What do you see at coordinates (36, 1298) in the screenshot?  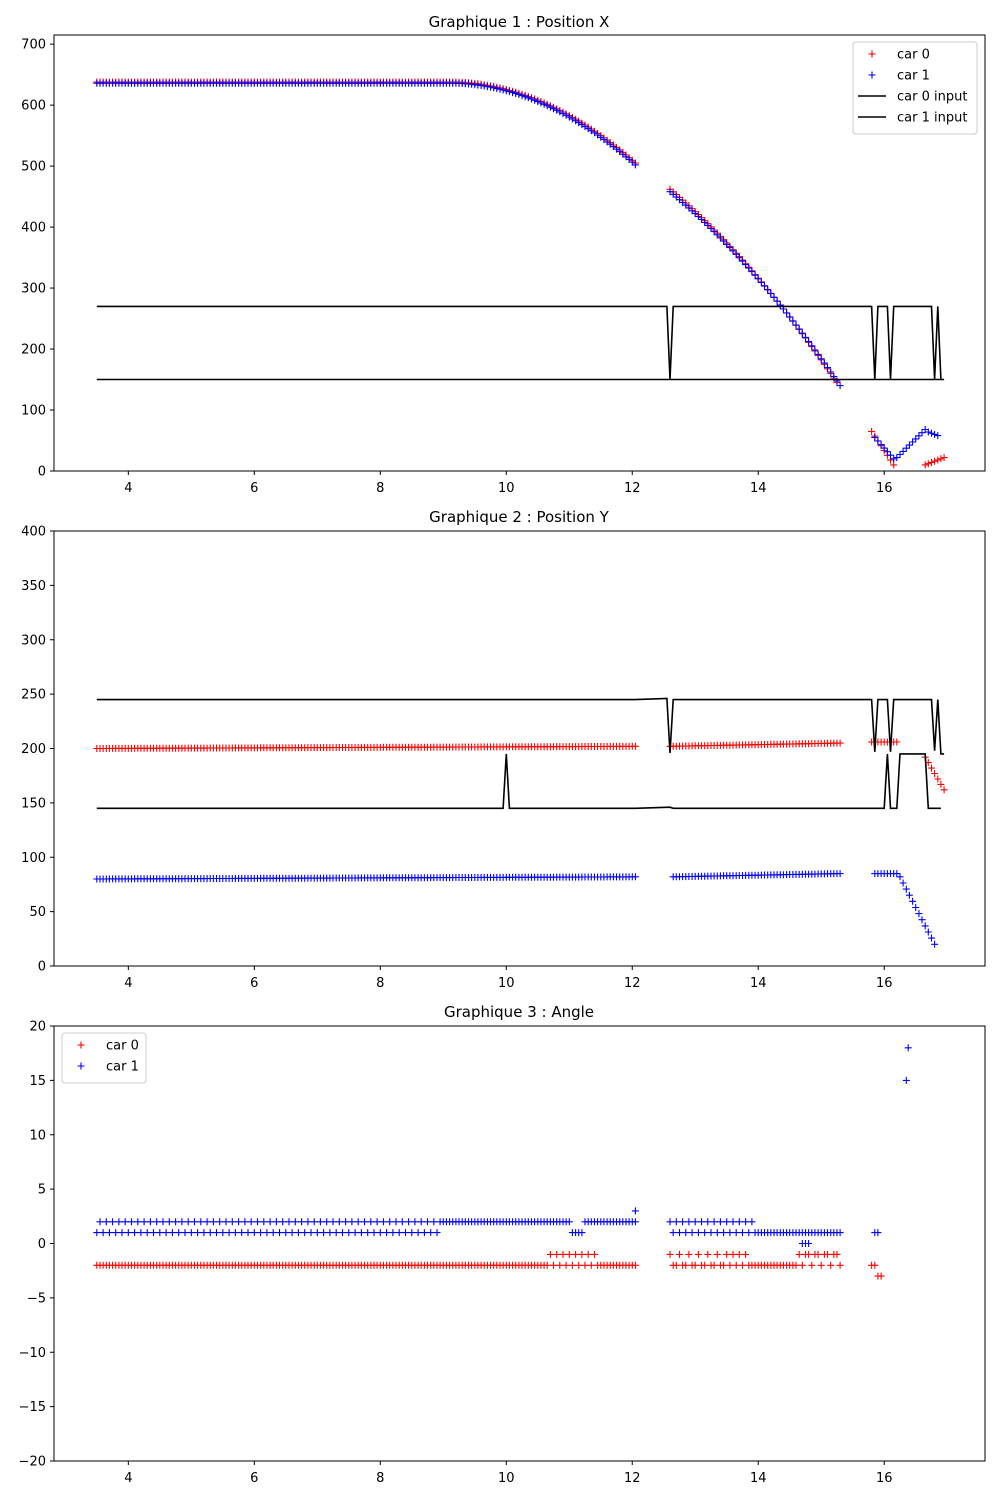 I see `y-tick-label: −5` at bounding box center [36, 1298].